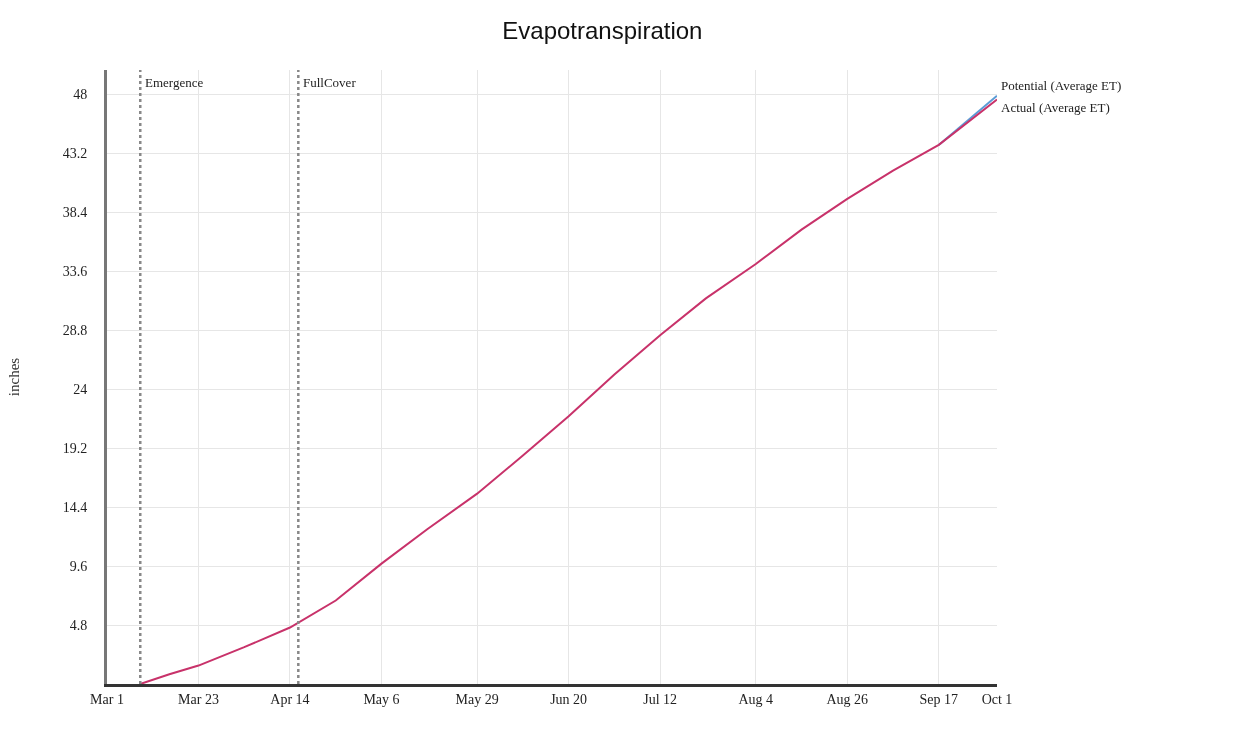  What do you see at coordinates (569, 699) in the screenshot?
I see `x-tick-label: Jun 20` at bounding box center [569, 699].